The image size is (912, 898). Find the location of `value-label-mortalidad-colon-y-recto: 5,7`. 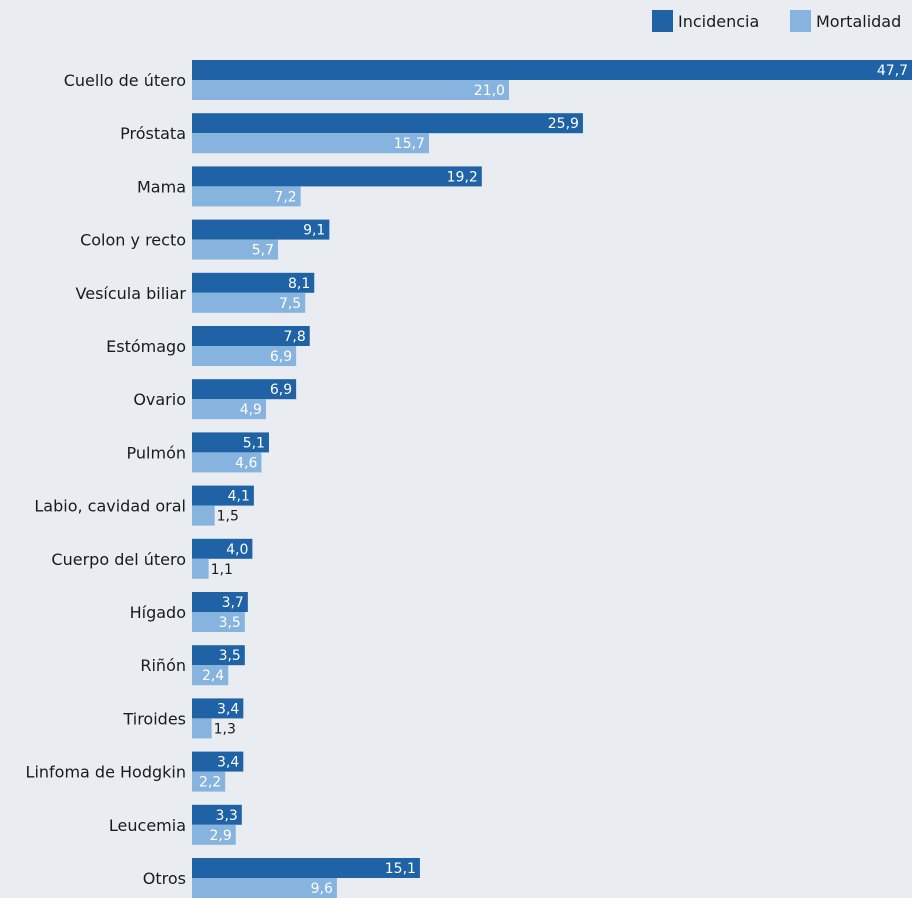

value-label-mortalidad-colon-y-recto: 5,7 is located at coordinates (263, 251).